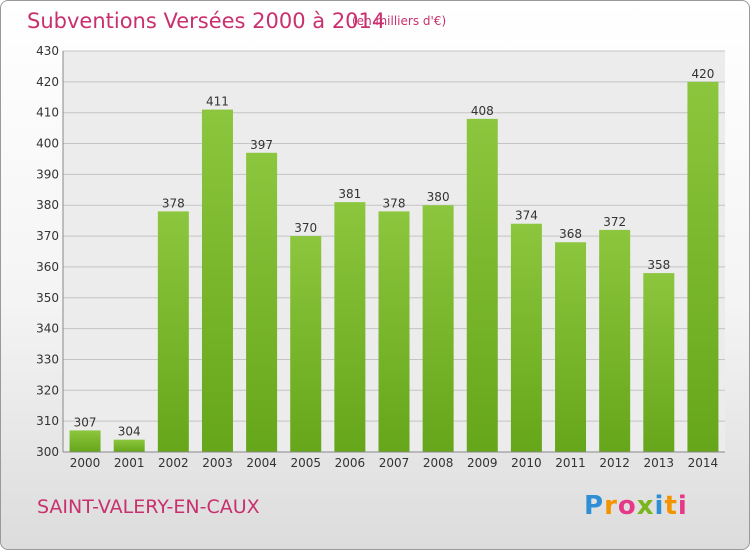  I want to click on y-tick-label: 320, so click(47, 390).